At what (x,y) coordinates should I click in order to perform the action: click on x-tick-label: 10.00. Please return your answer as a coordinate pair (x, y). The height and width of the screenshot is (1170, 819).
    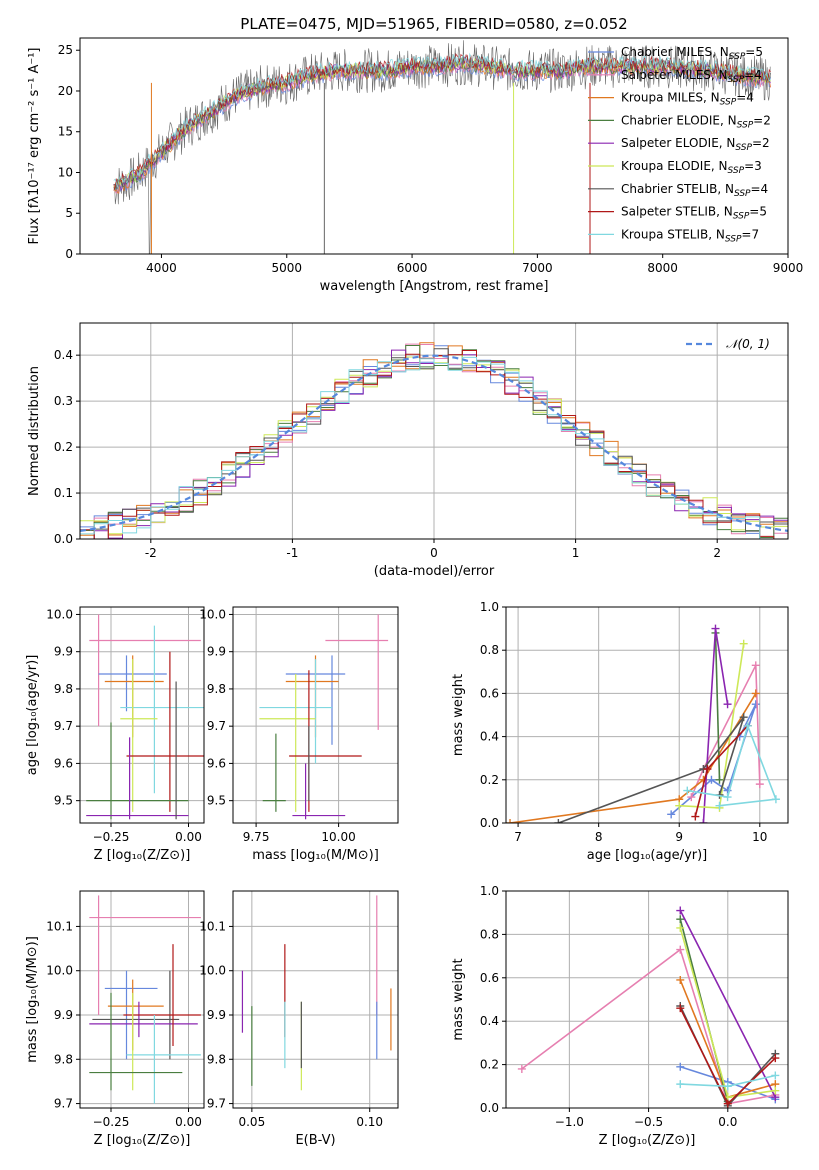
    Looking at the image, I should click on (338, 837).